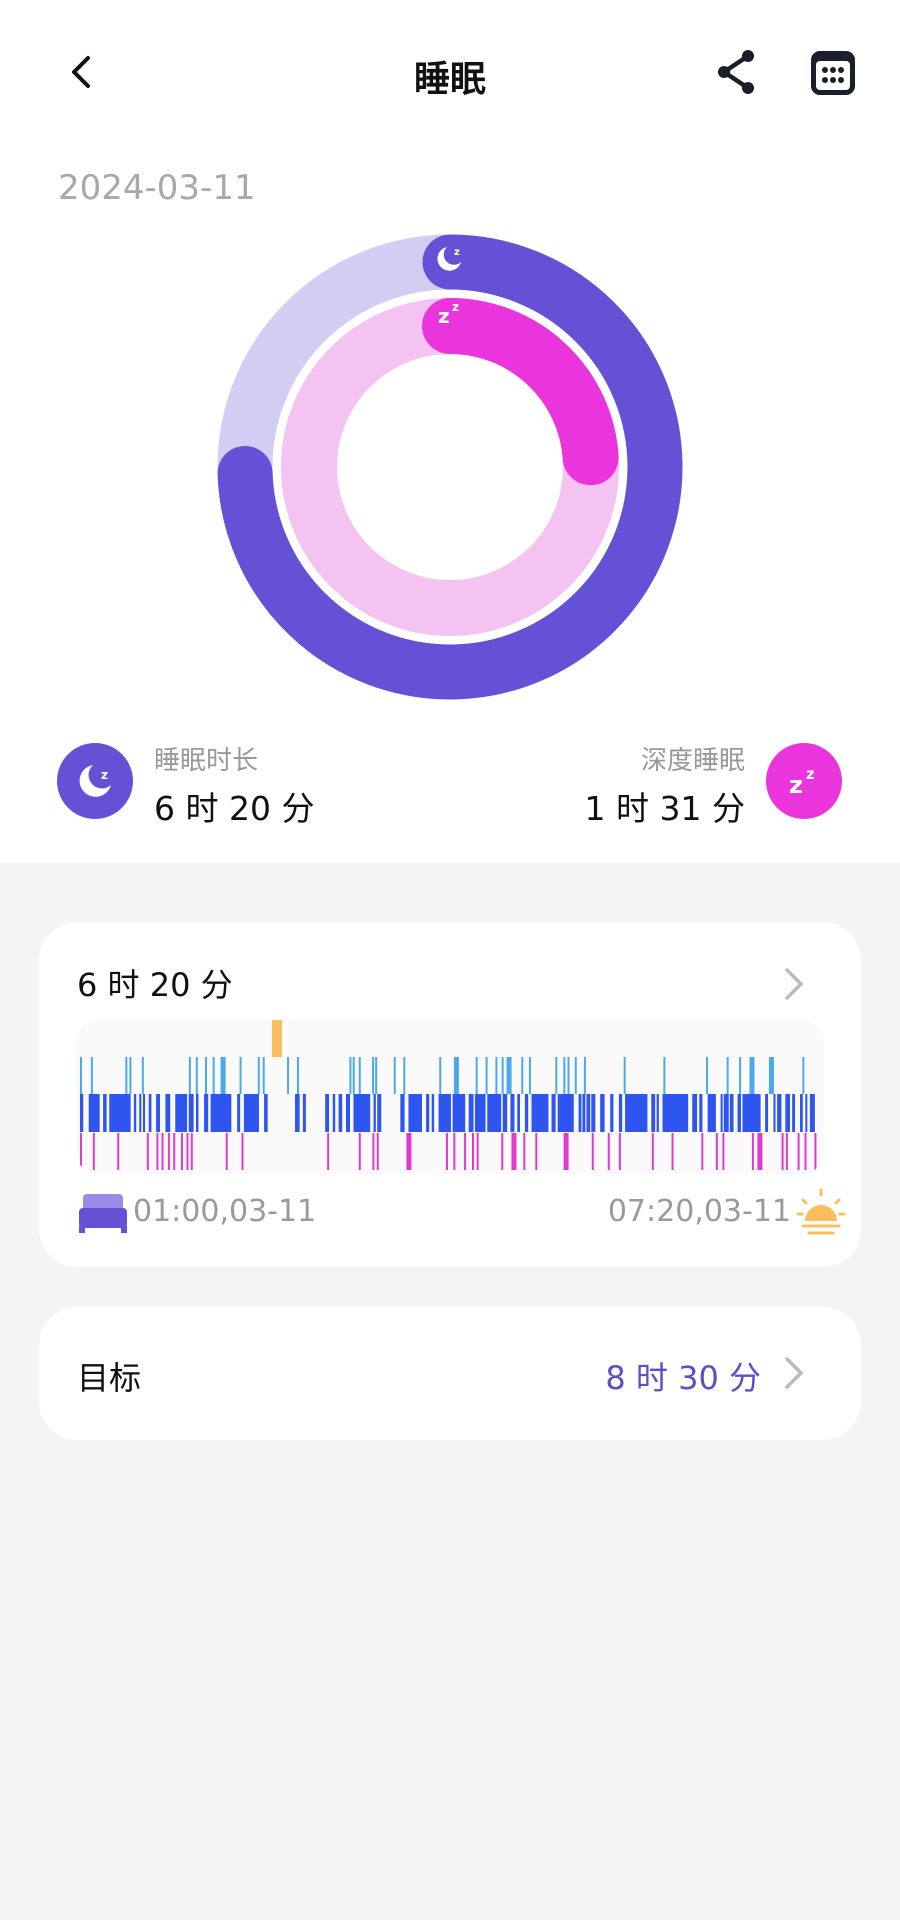 The height and width of the screenshot is (1920, 900). I want to click on chevron-left-icon, so click(81, 72).